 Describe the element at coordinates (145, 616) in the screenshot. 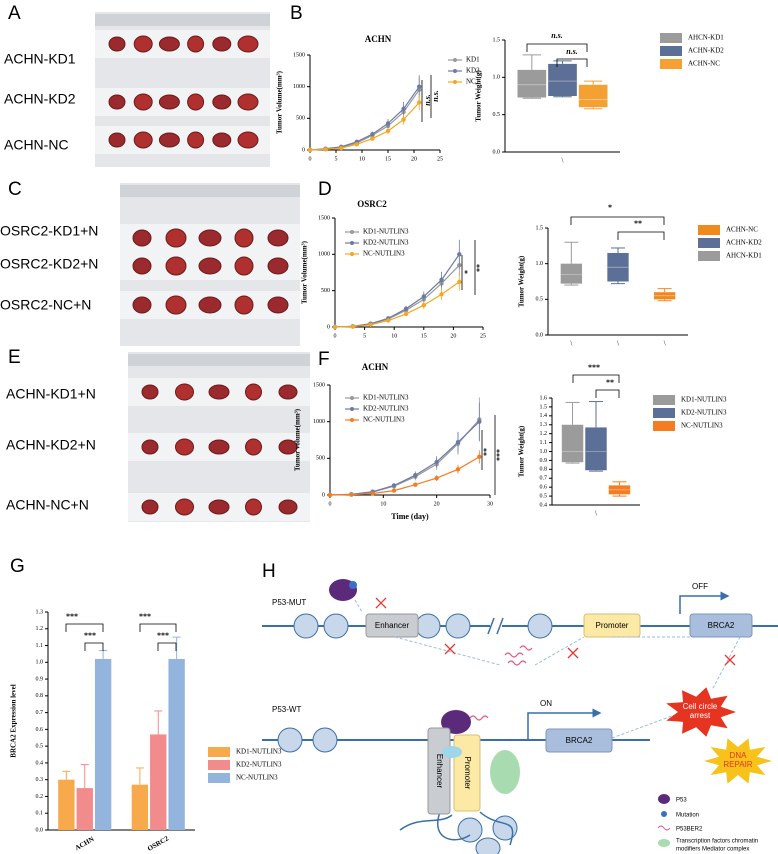

I see `significance: ***` at that location.